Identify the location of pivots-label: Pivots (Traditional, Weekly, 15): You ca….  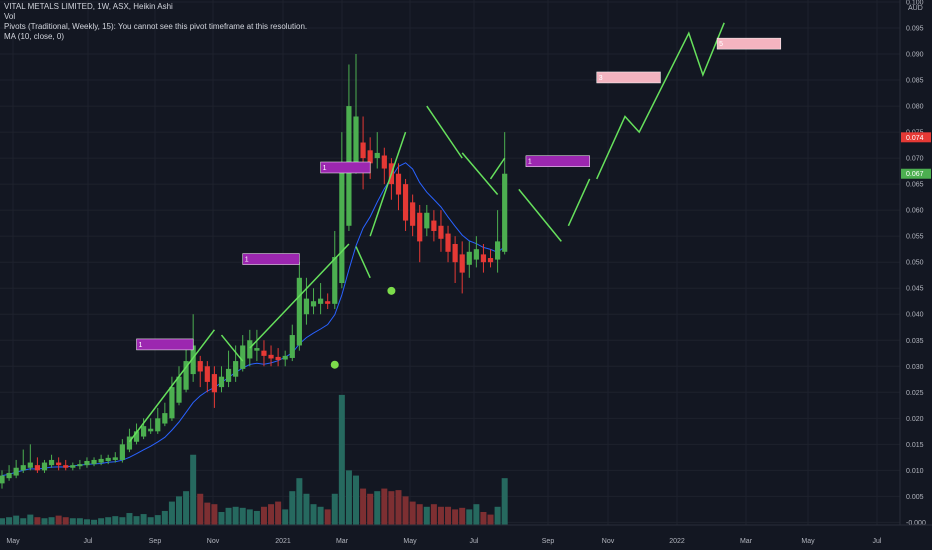
(156, 26).